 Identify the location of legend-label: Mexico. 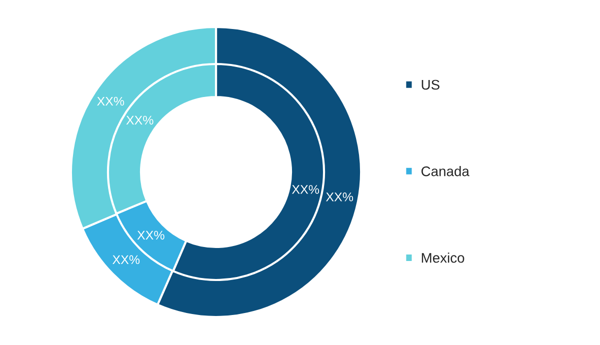
(443, 257).